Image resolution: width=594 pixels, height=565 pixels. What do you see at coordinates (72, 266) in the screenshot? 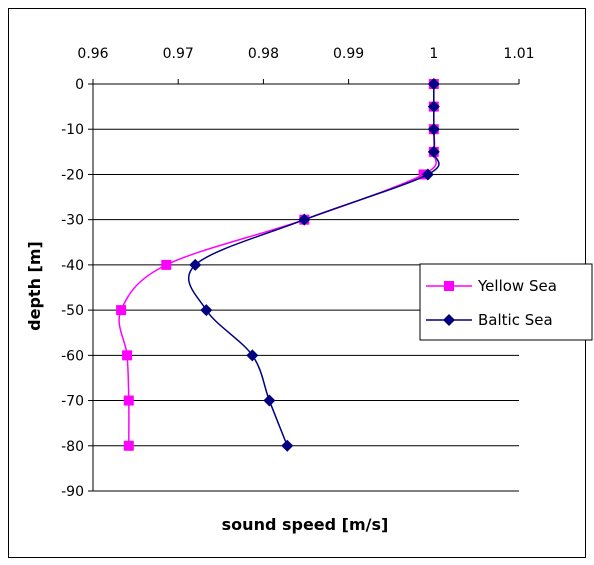
I see `y-tick-label: -40` at bounding box center [72, 266].